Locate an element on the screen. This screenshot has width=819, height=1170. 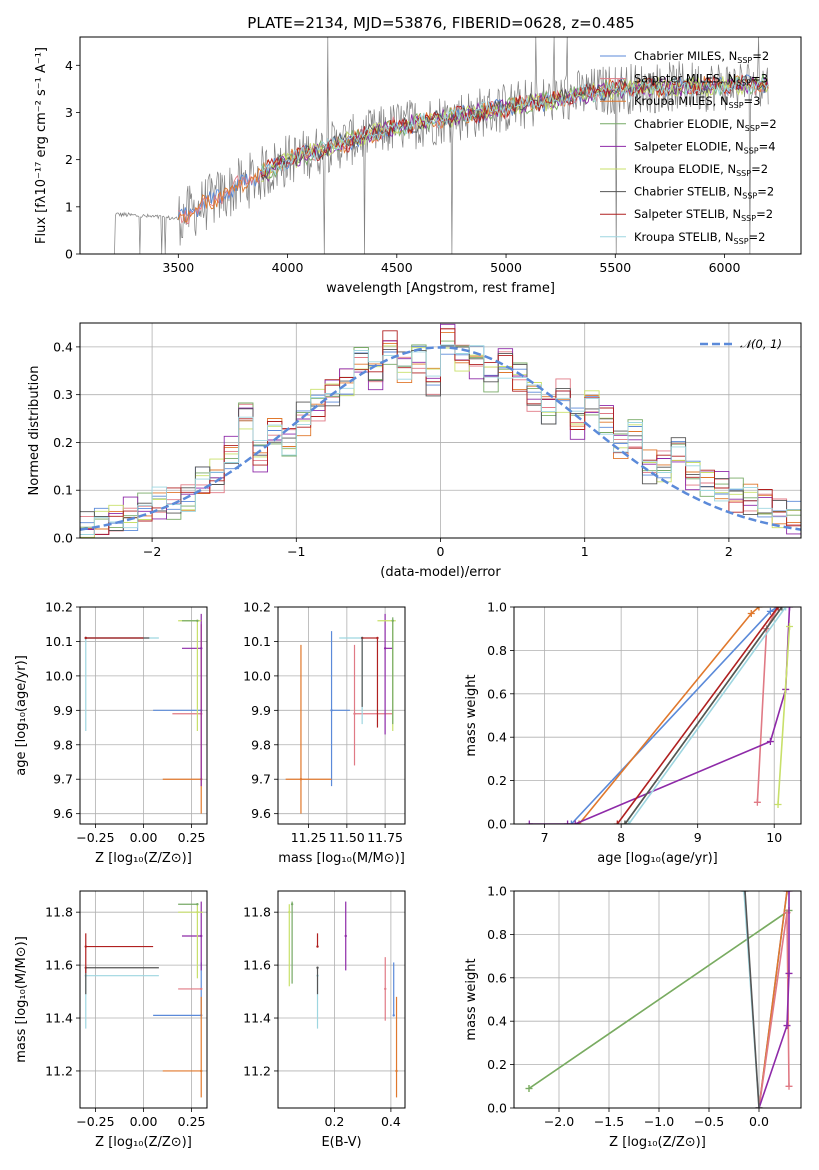
legend-label: Chabrier STELIB, NSSP=2 is located at coordinates (704, 193).